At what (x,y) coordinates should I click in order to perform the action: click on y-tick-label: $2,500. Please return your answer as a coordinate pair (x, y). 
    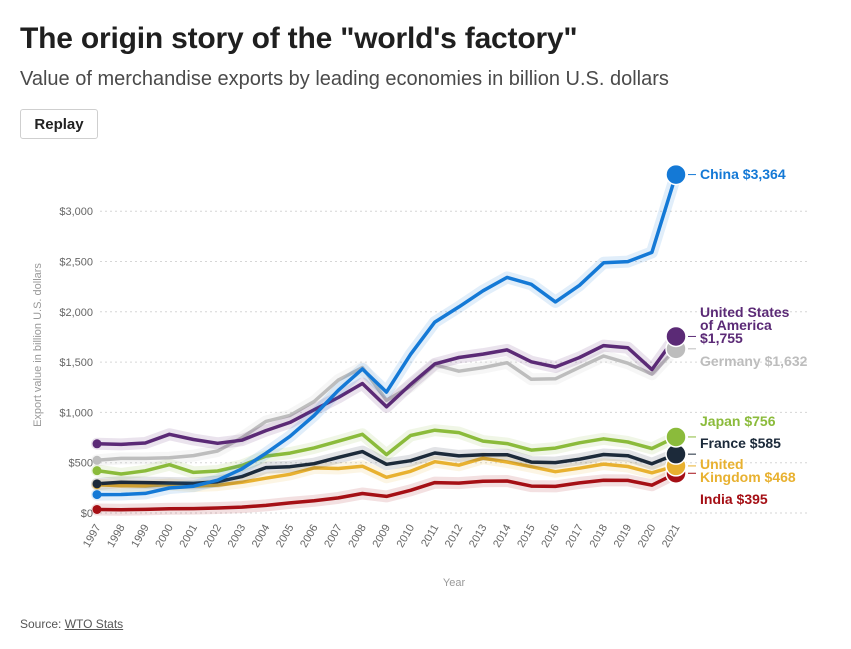
    Looking at the image, I should click on (76, 263).